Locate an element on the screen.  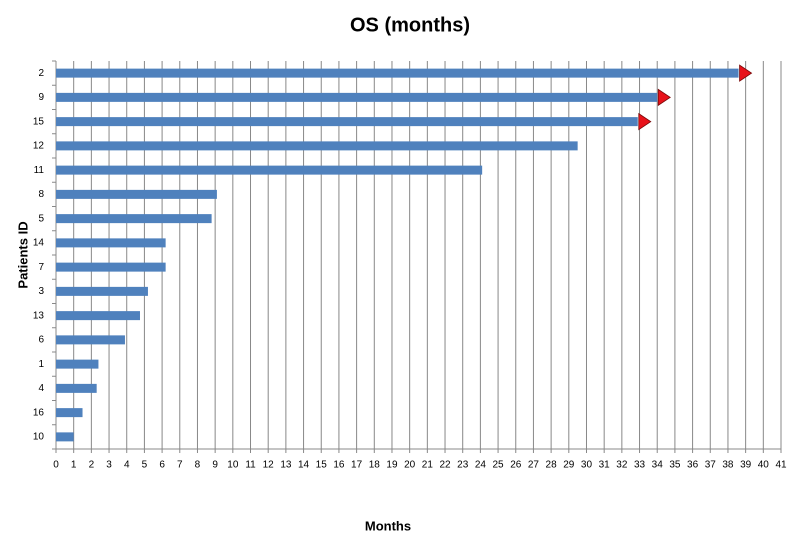
x-tick-label: 28 is located at coordinates (552, 465).